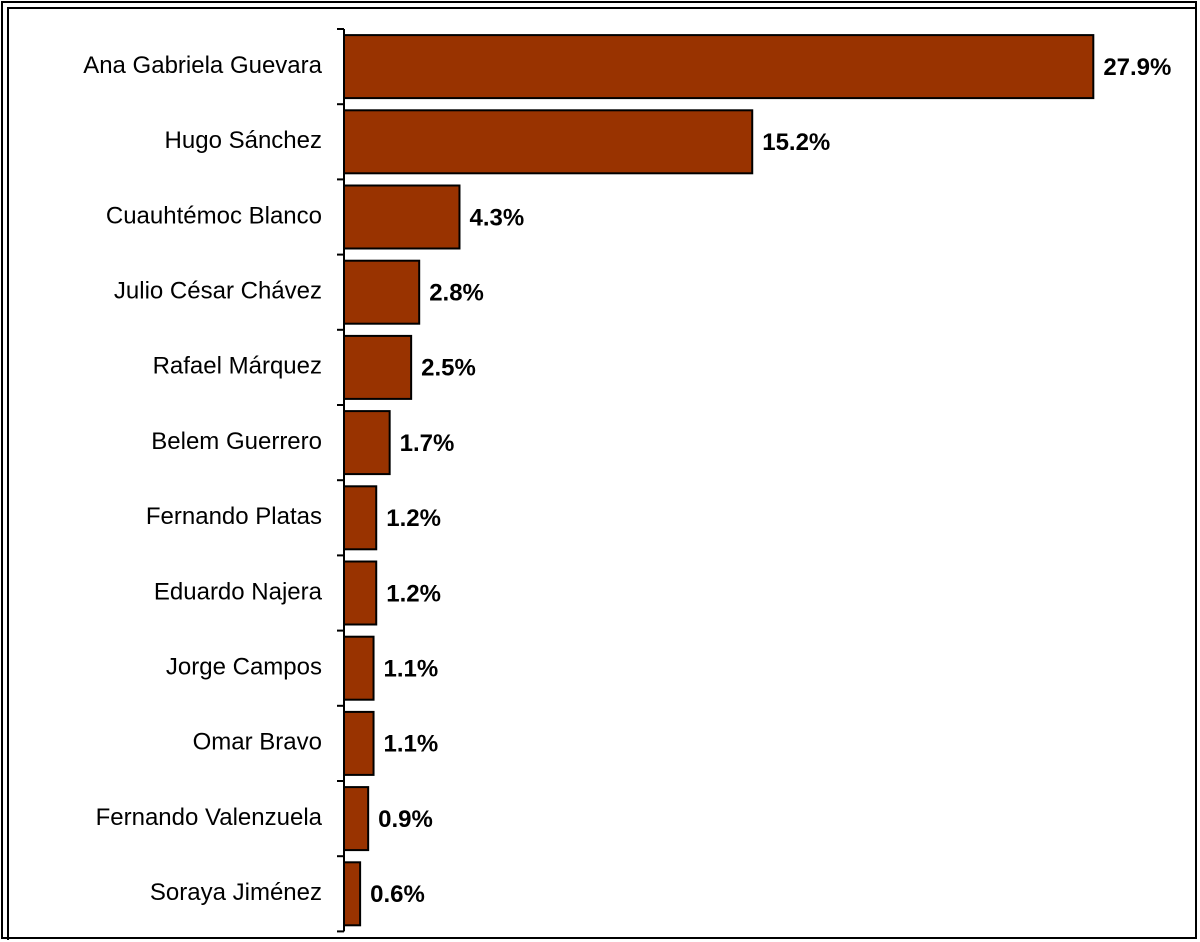  What do you see at coordinates (238, 591) in the screenshot?
I see `category-label: Eduardo Najera` at bounding box center [238, 591].